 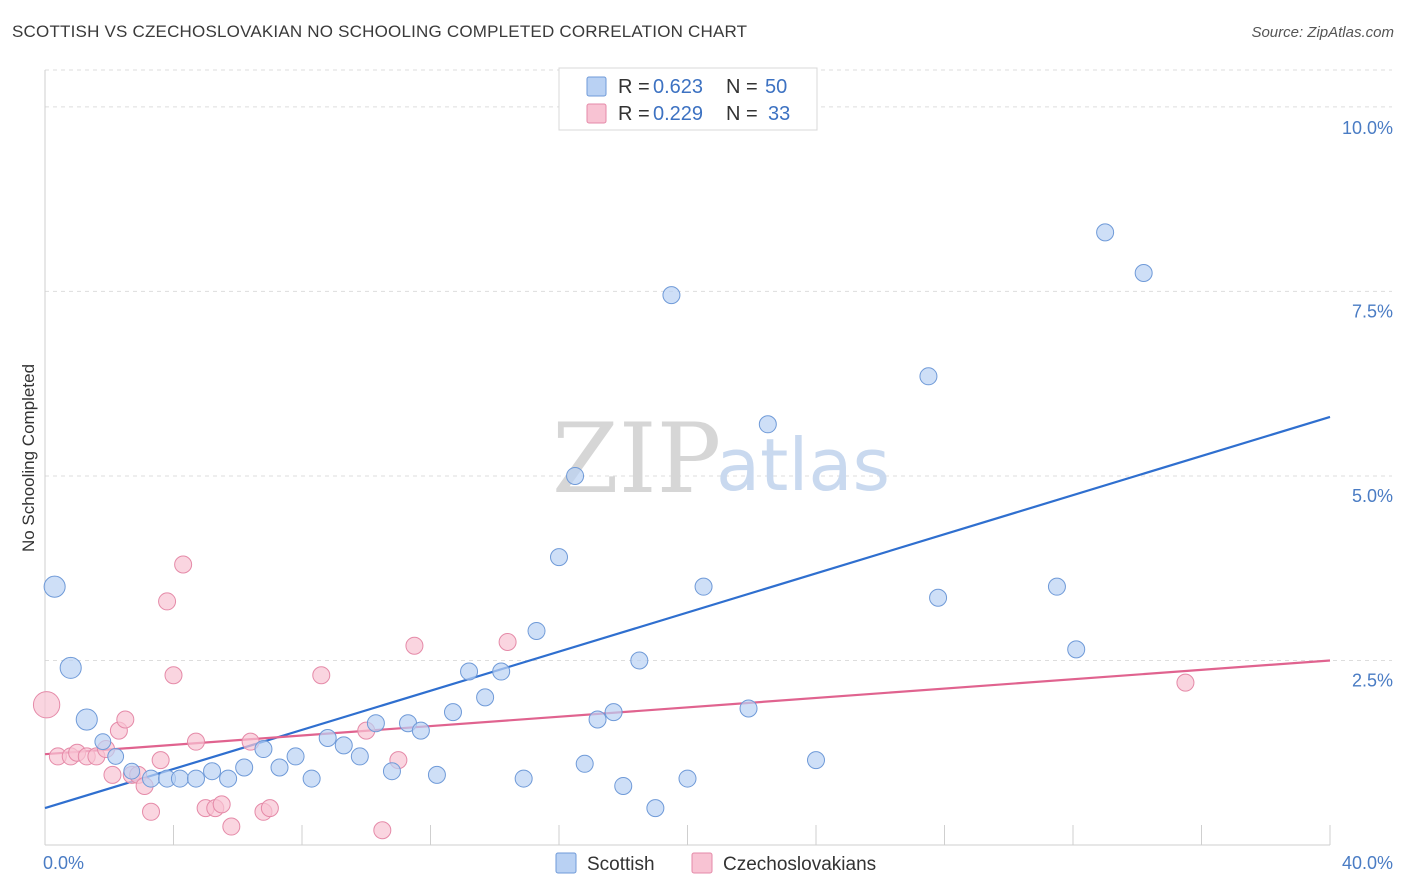 I want to click on bottom-legend-label-scottish: Scottish, so click(x=621, y=864).